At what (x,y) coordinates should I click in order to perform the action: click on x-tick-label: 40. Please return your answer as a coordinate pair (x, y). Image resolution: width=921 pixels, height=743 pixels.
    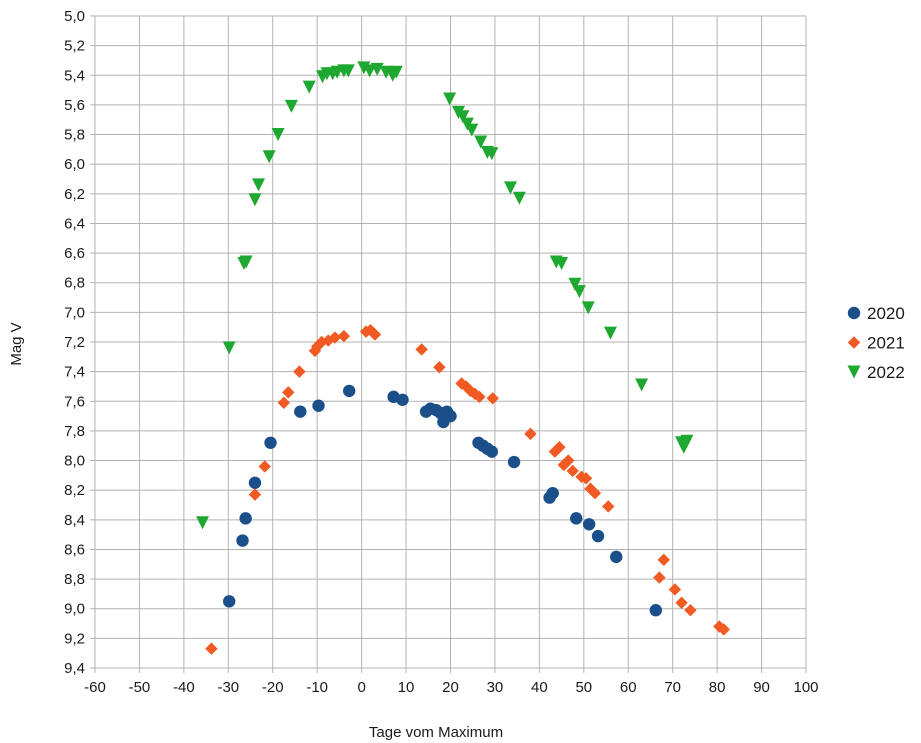
    Looking at the image, I should click on (539, 687).